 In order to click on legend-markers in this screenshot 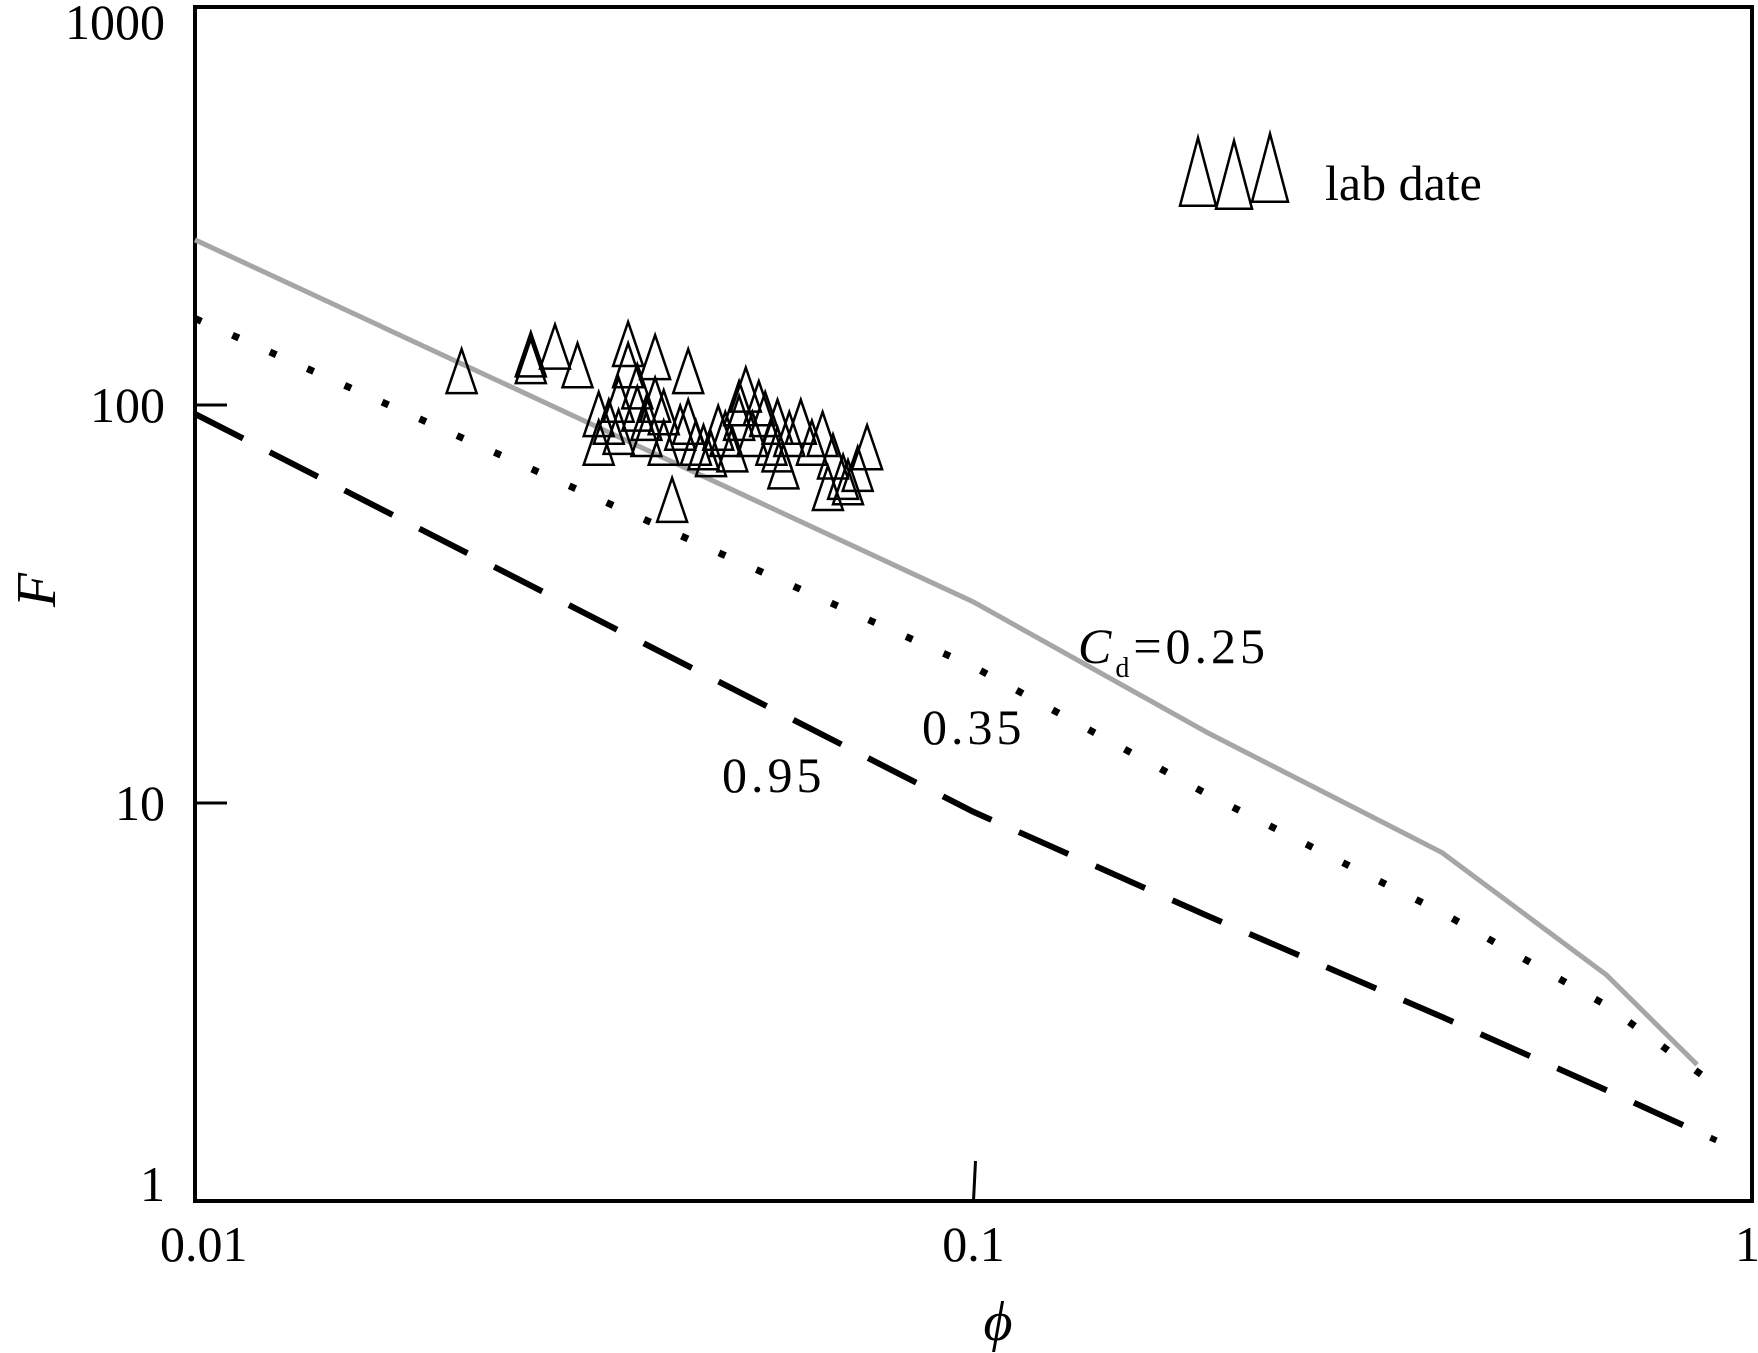, I will do `click(1234, 169)`.